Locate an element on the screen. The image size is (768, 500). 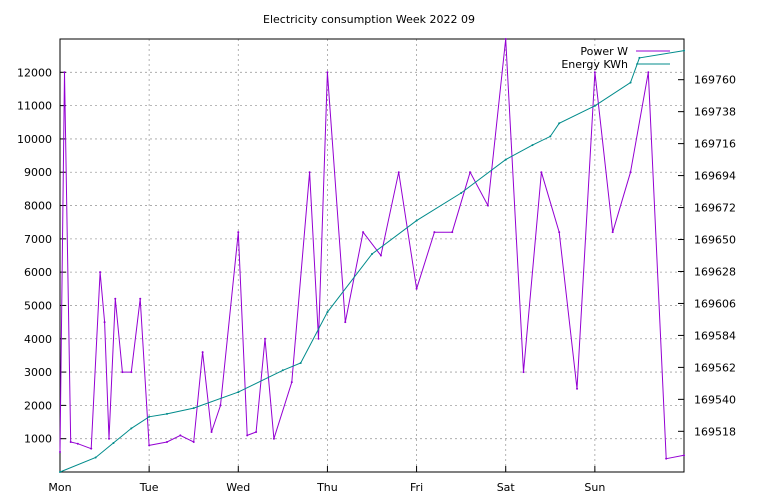
x-tick-label: Sun is located at coordinates (594, 487).